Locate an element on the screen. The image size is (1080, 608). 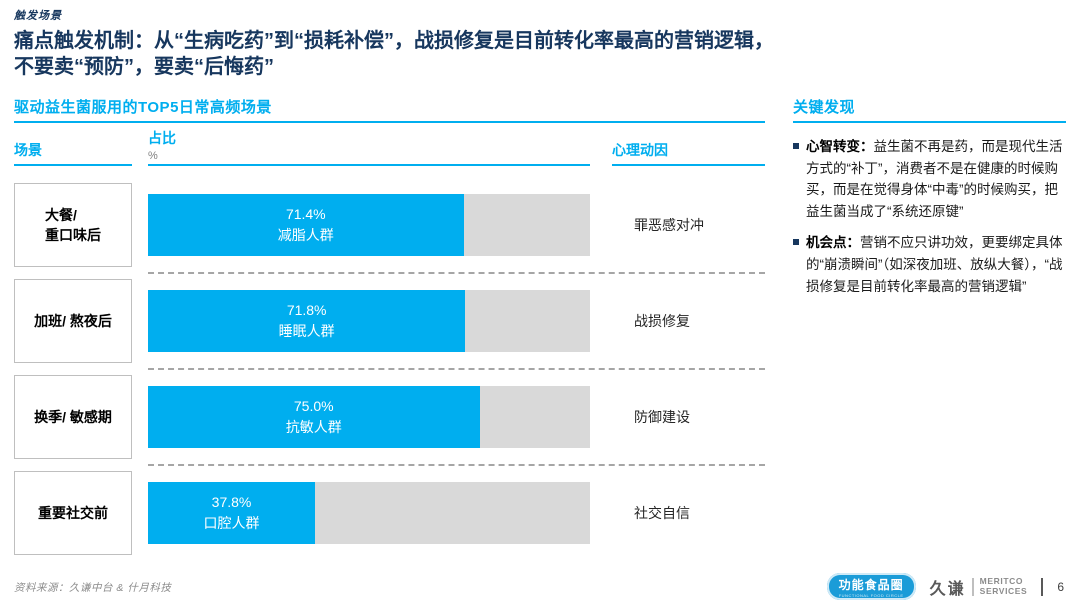
column-header-psych: 心理动因 is located at coordinates (688, 153).